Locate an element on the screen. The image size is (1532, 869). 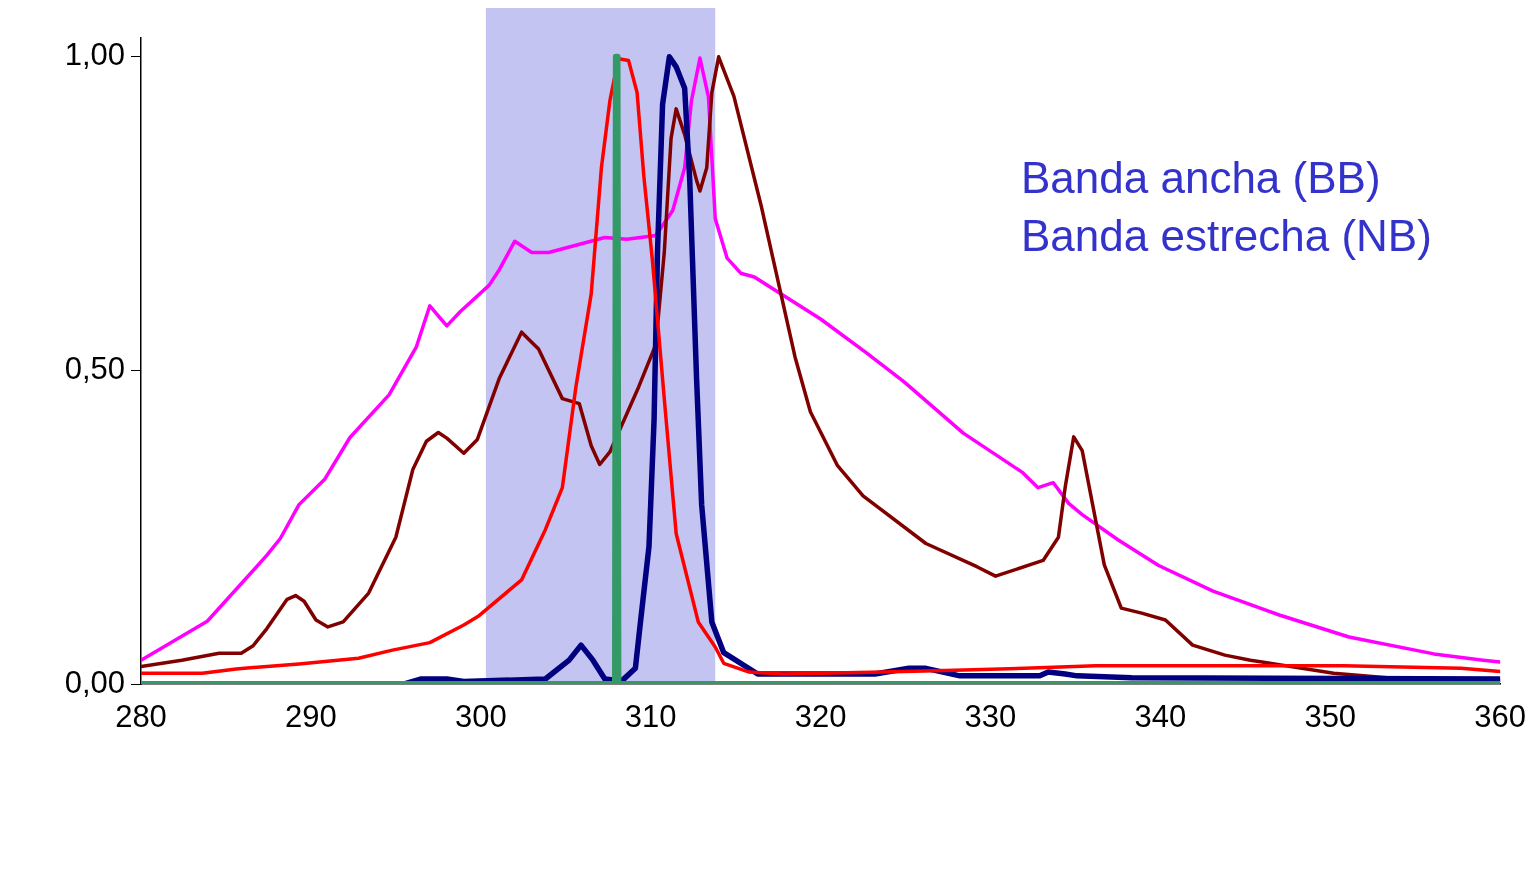
x-tick-label: 310 is located at coordinates (650, 717).